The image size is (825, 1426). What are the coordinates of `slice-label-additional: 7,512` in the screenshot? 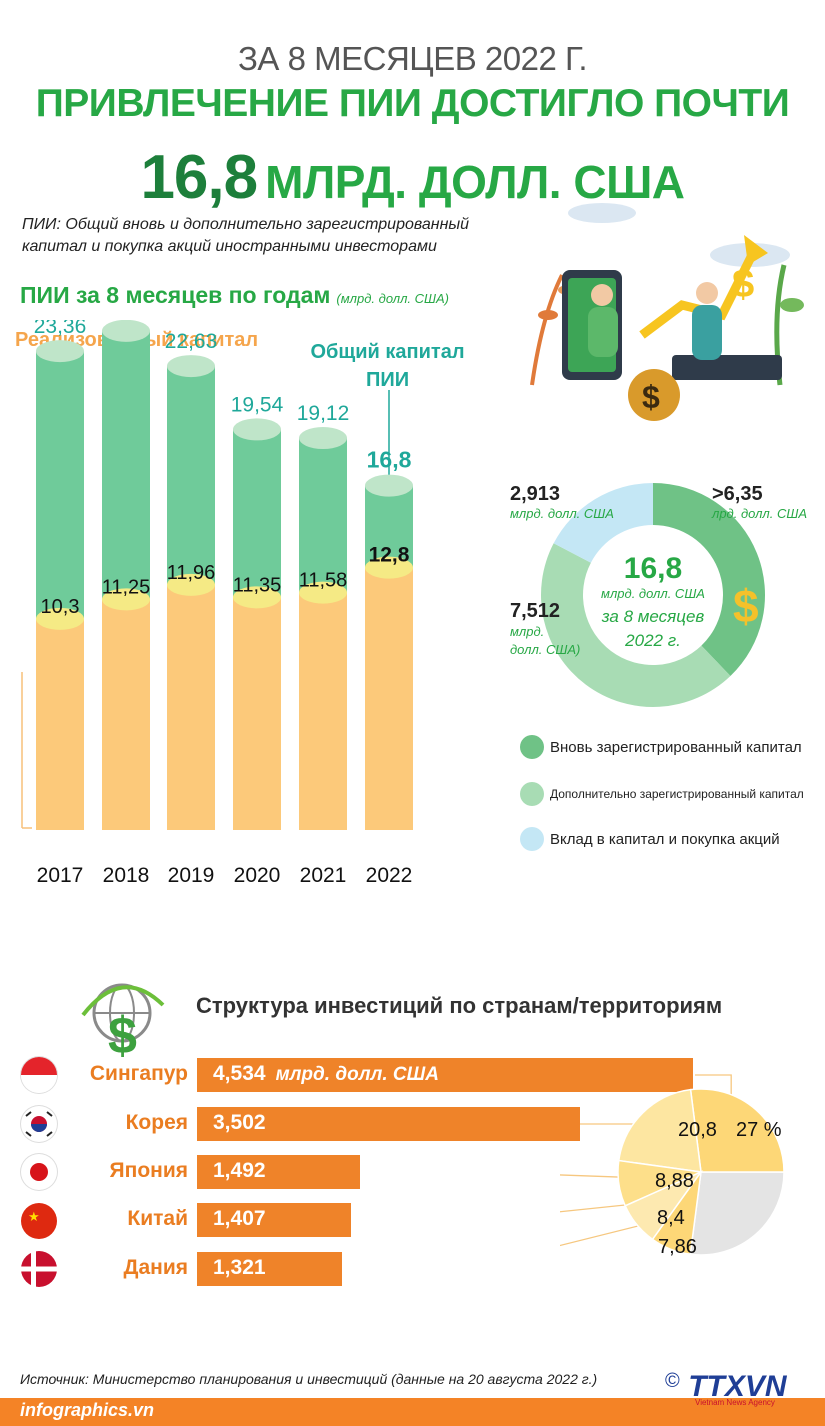 It's located at (535, 611).